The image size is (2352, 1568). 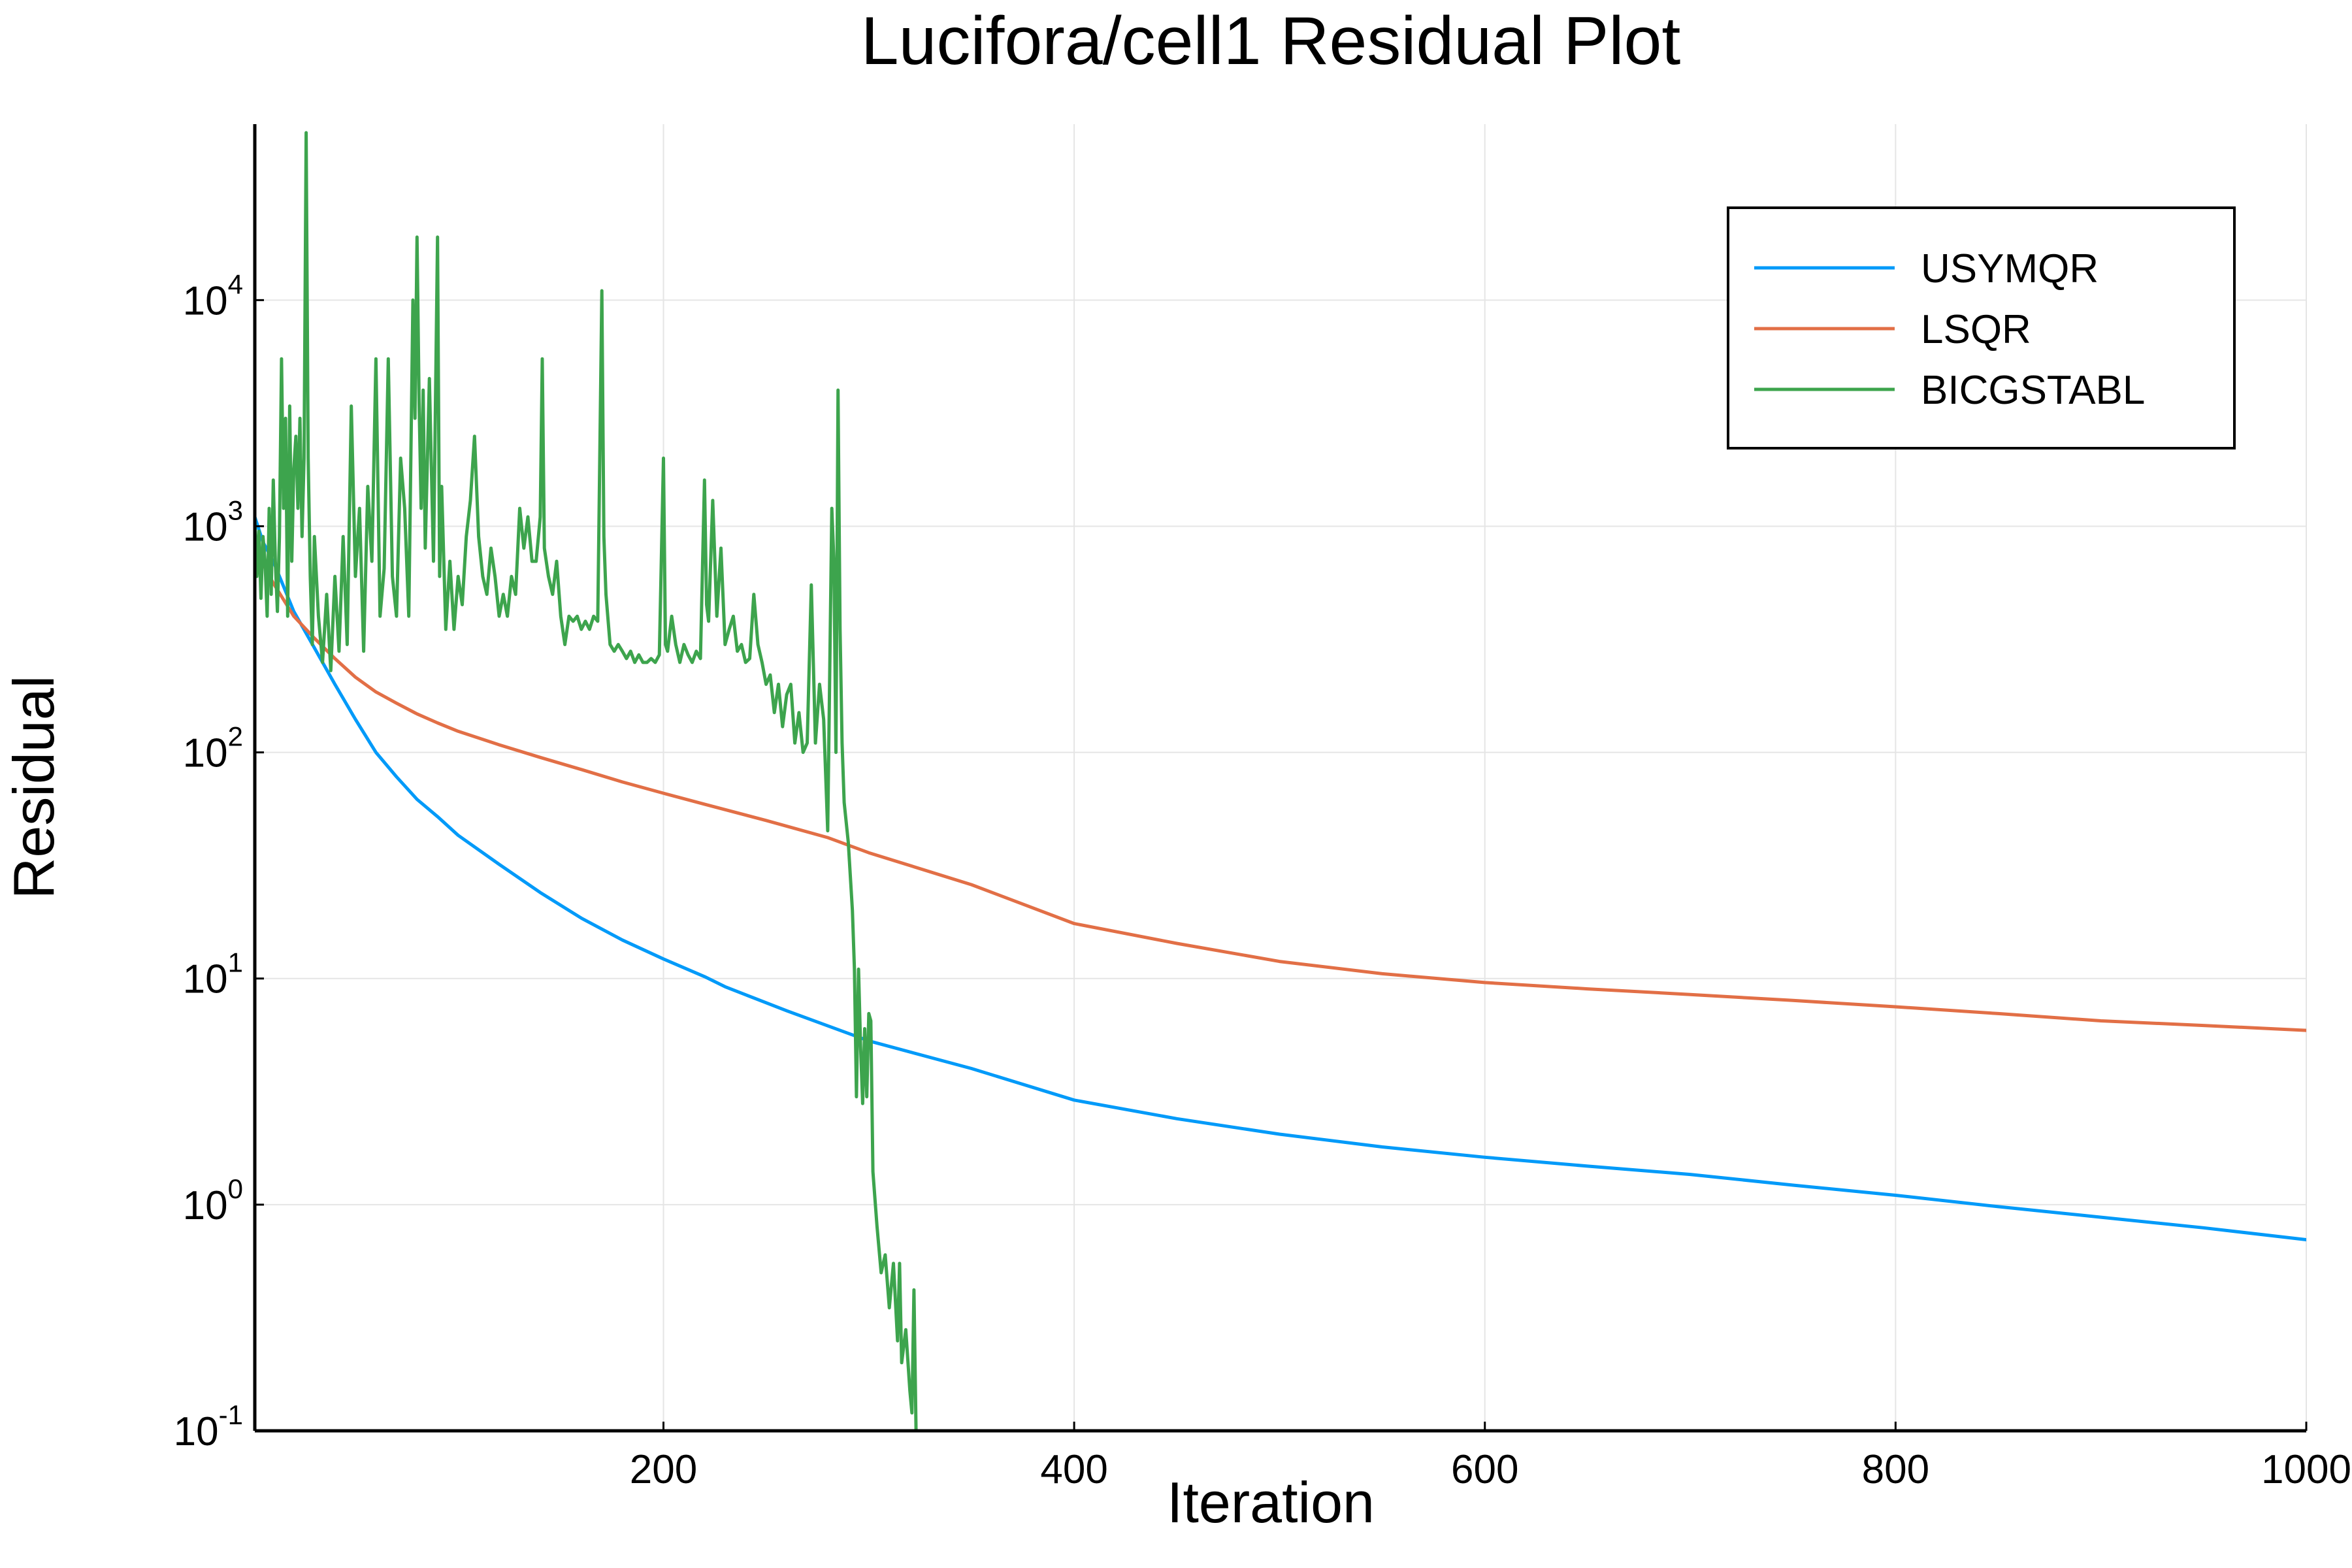 I want to click on y-tick-exponent: 1, so click(x=235, y=962).